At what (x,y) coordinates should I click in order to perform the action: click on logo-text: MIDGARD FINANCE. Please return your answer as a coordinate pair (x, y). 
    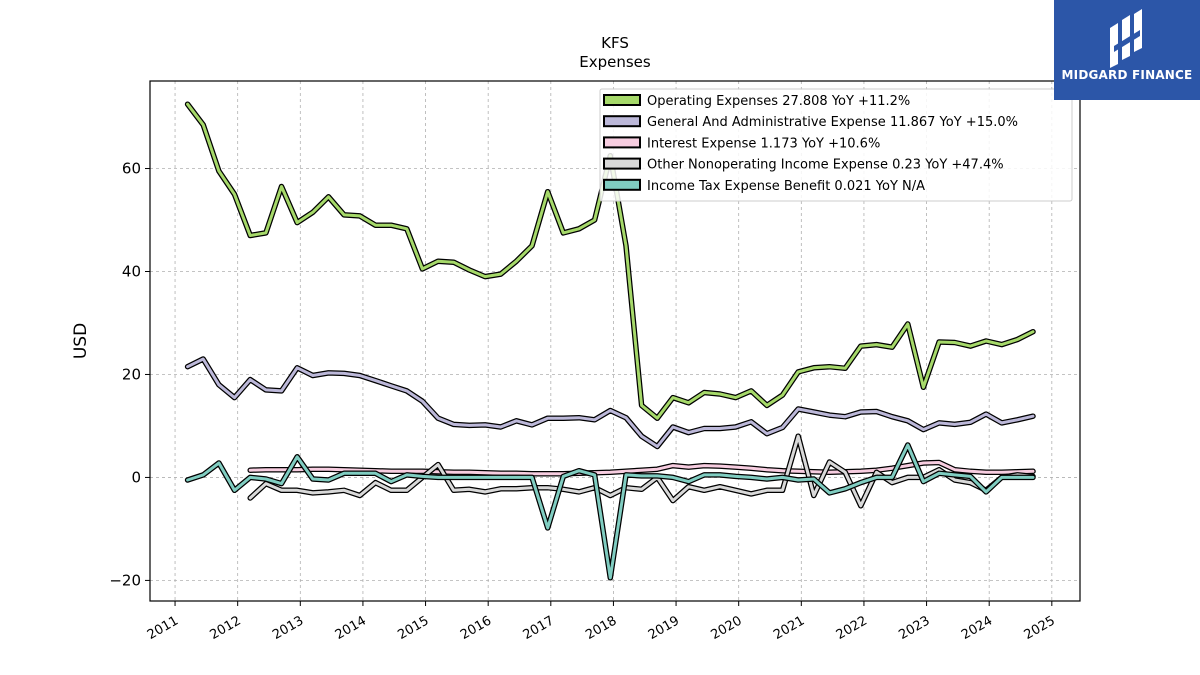
    Looking at the image, I should click on (1127, 75).